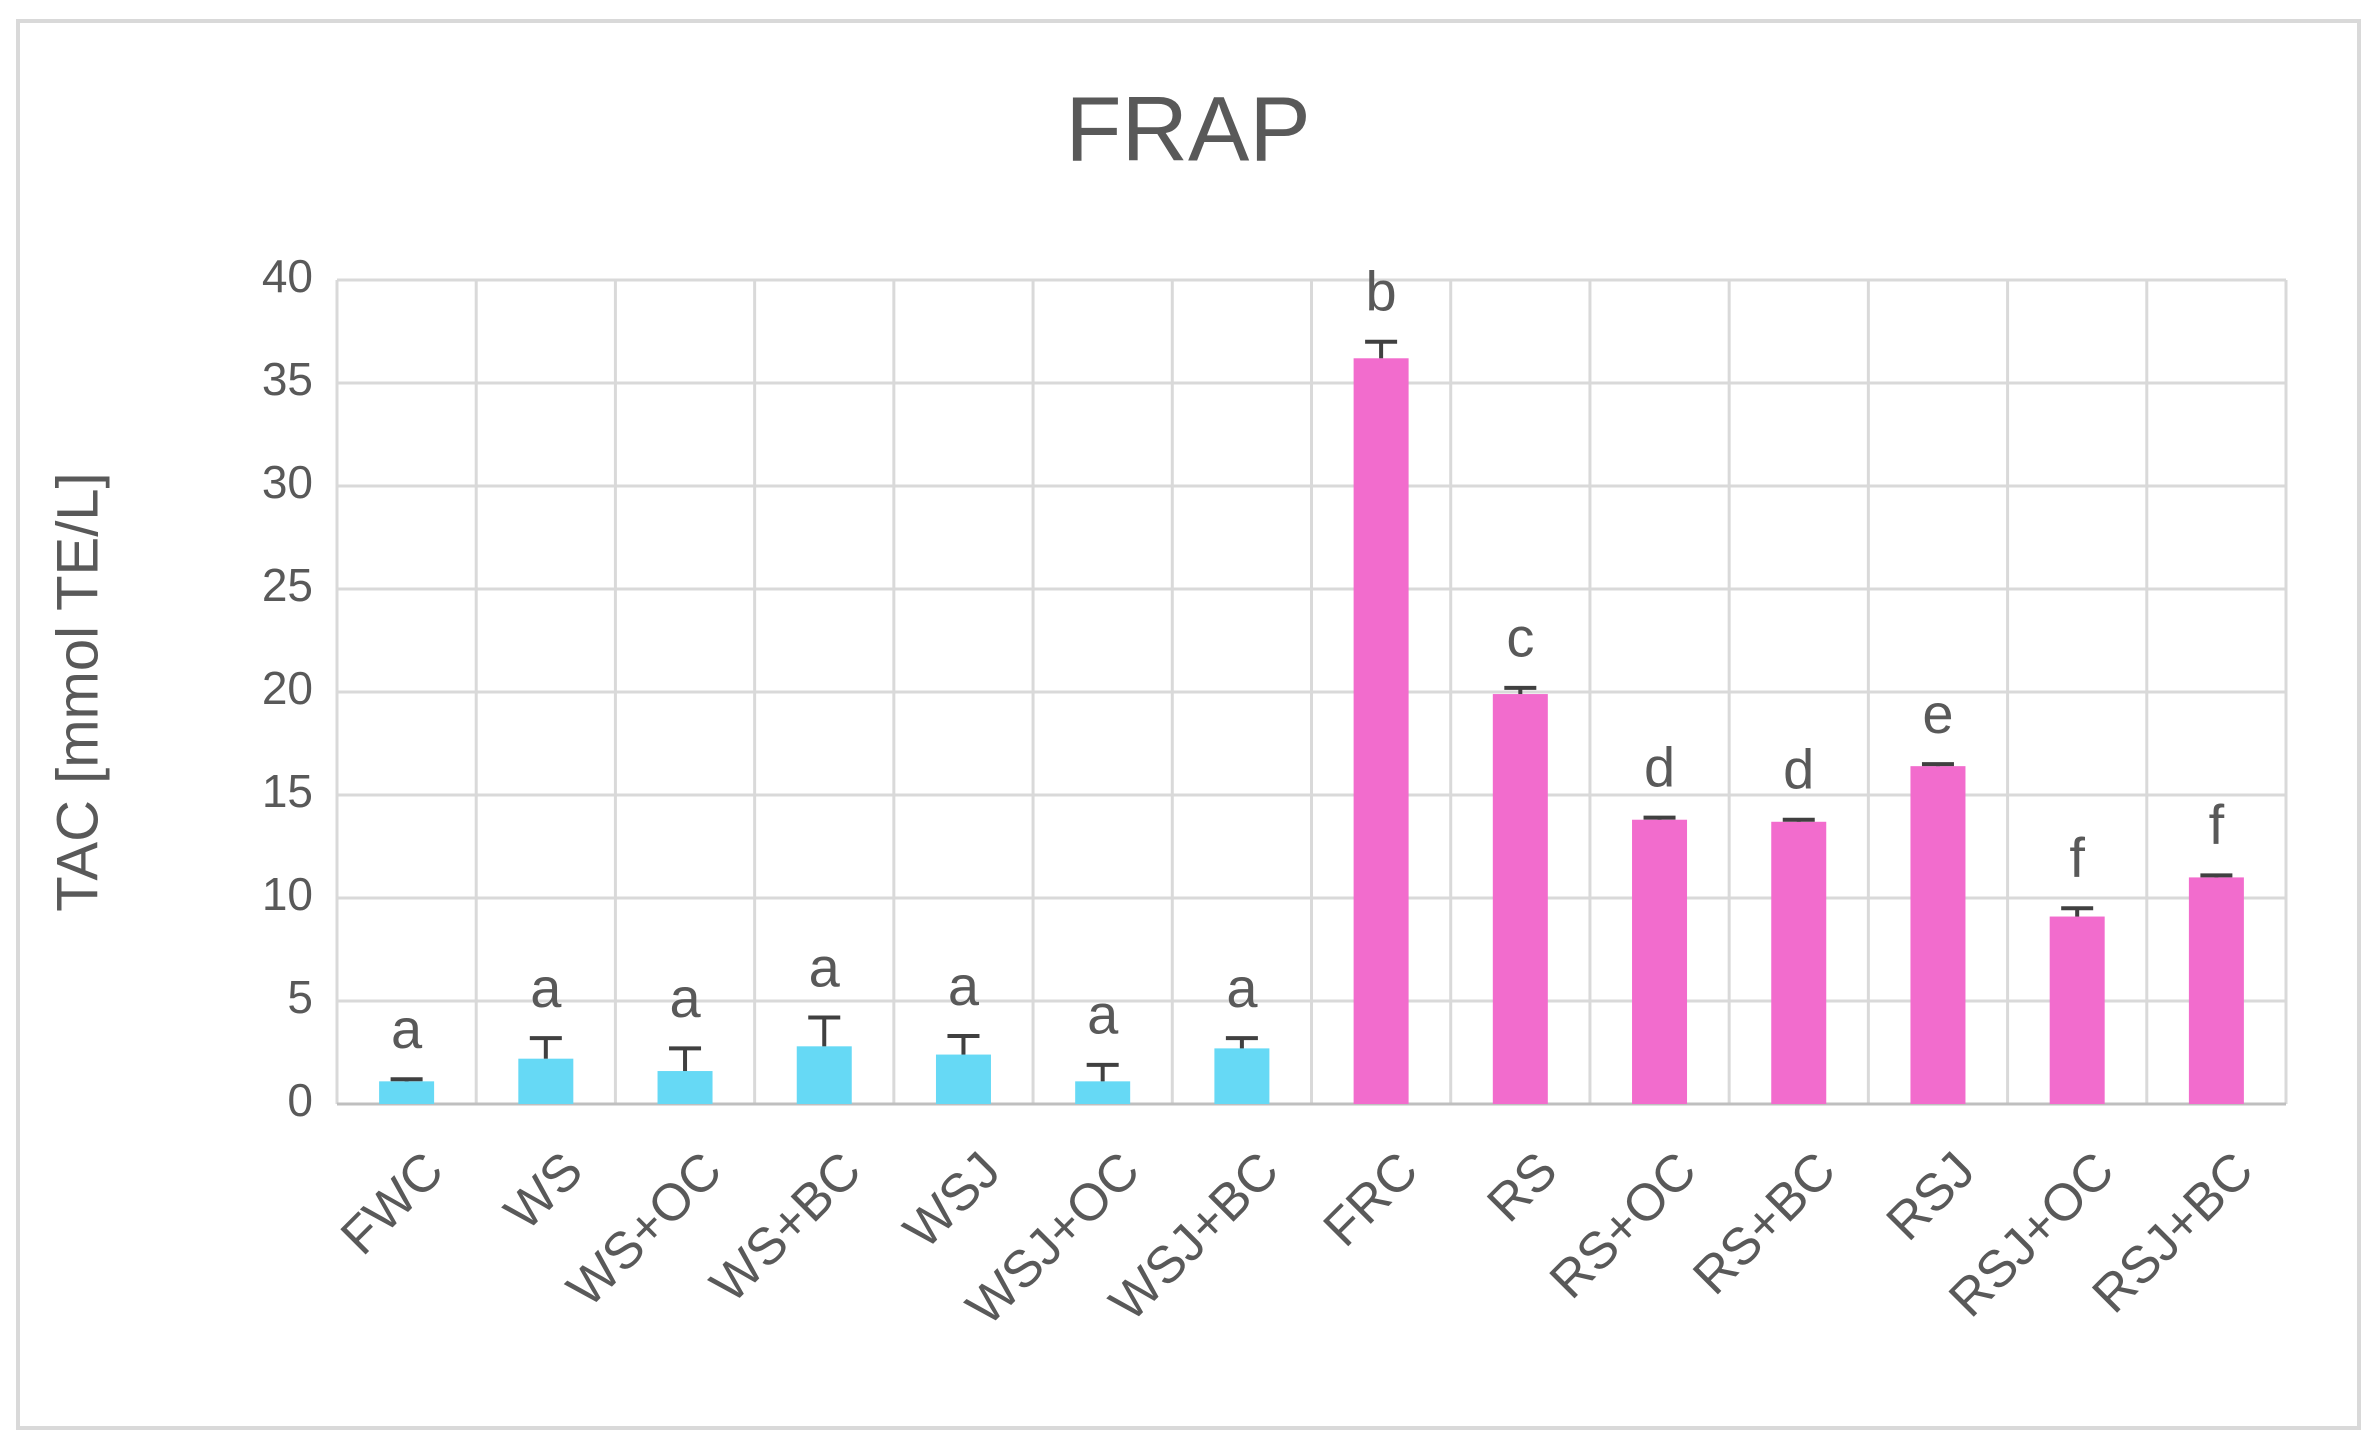  I want to click on y-tick-label: 5, so click(300, 997).